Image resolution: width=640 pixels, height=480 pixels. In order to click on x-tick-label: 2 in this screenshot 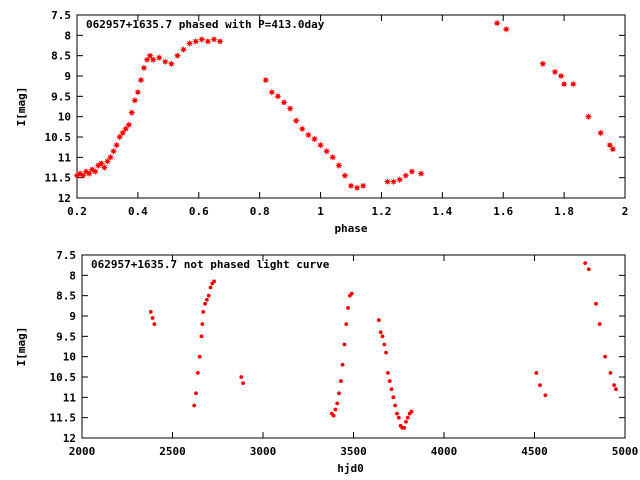, I will do `click(625, 211)`.